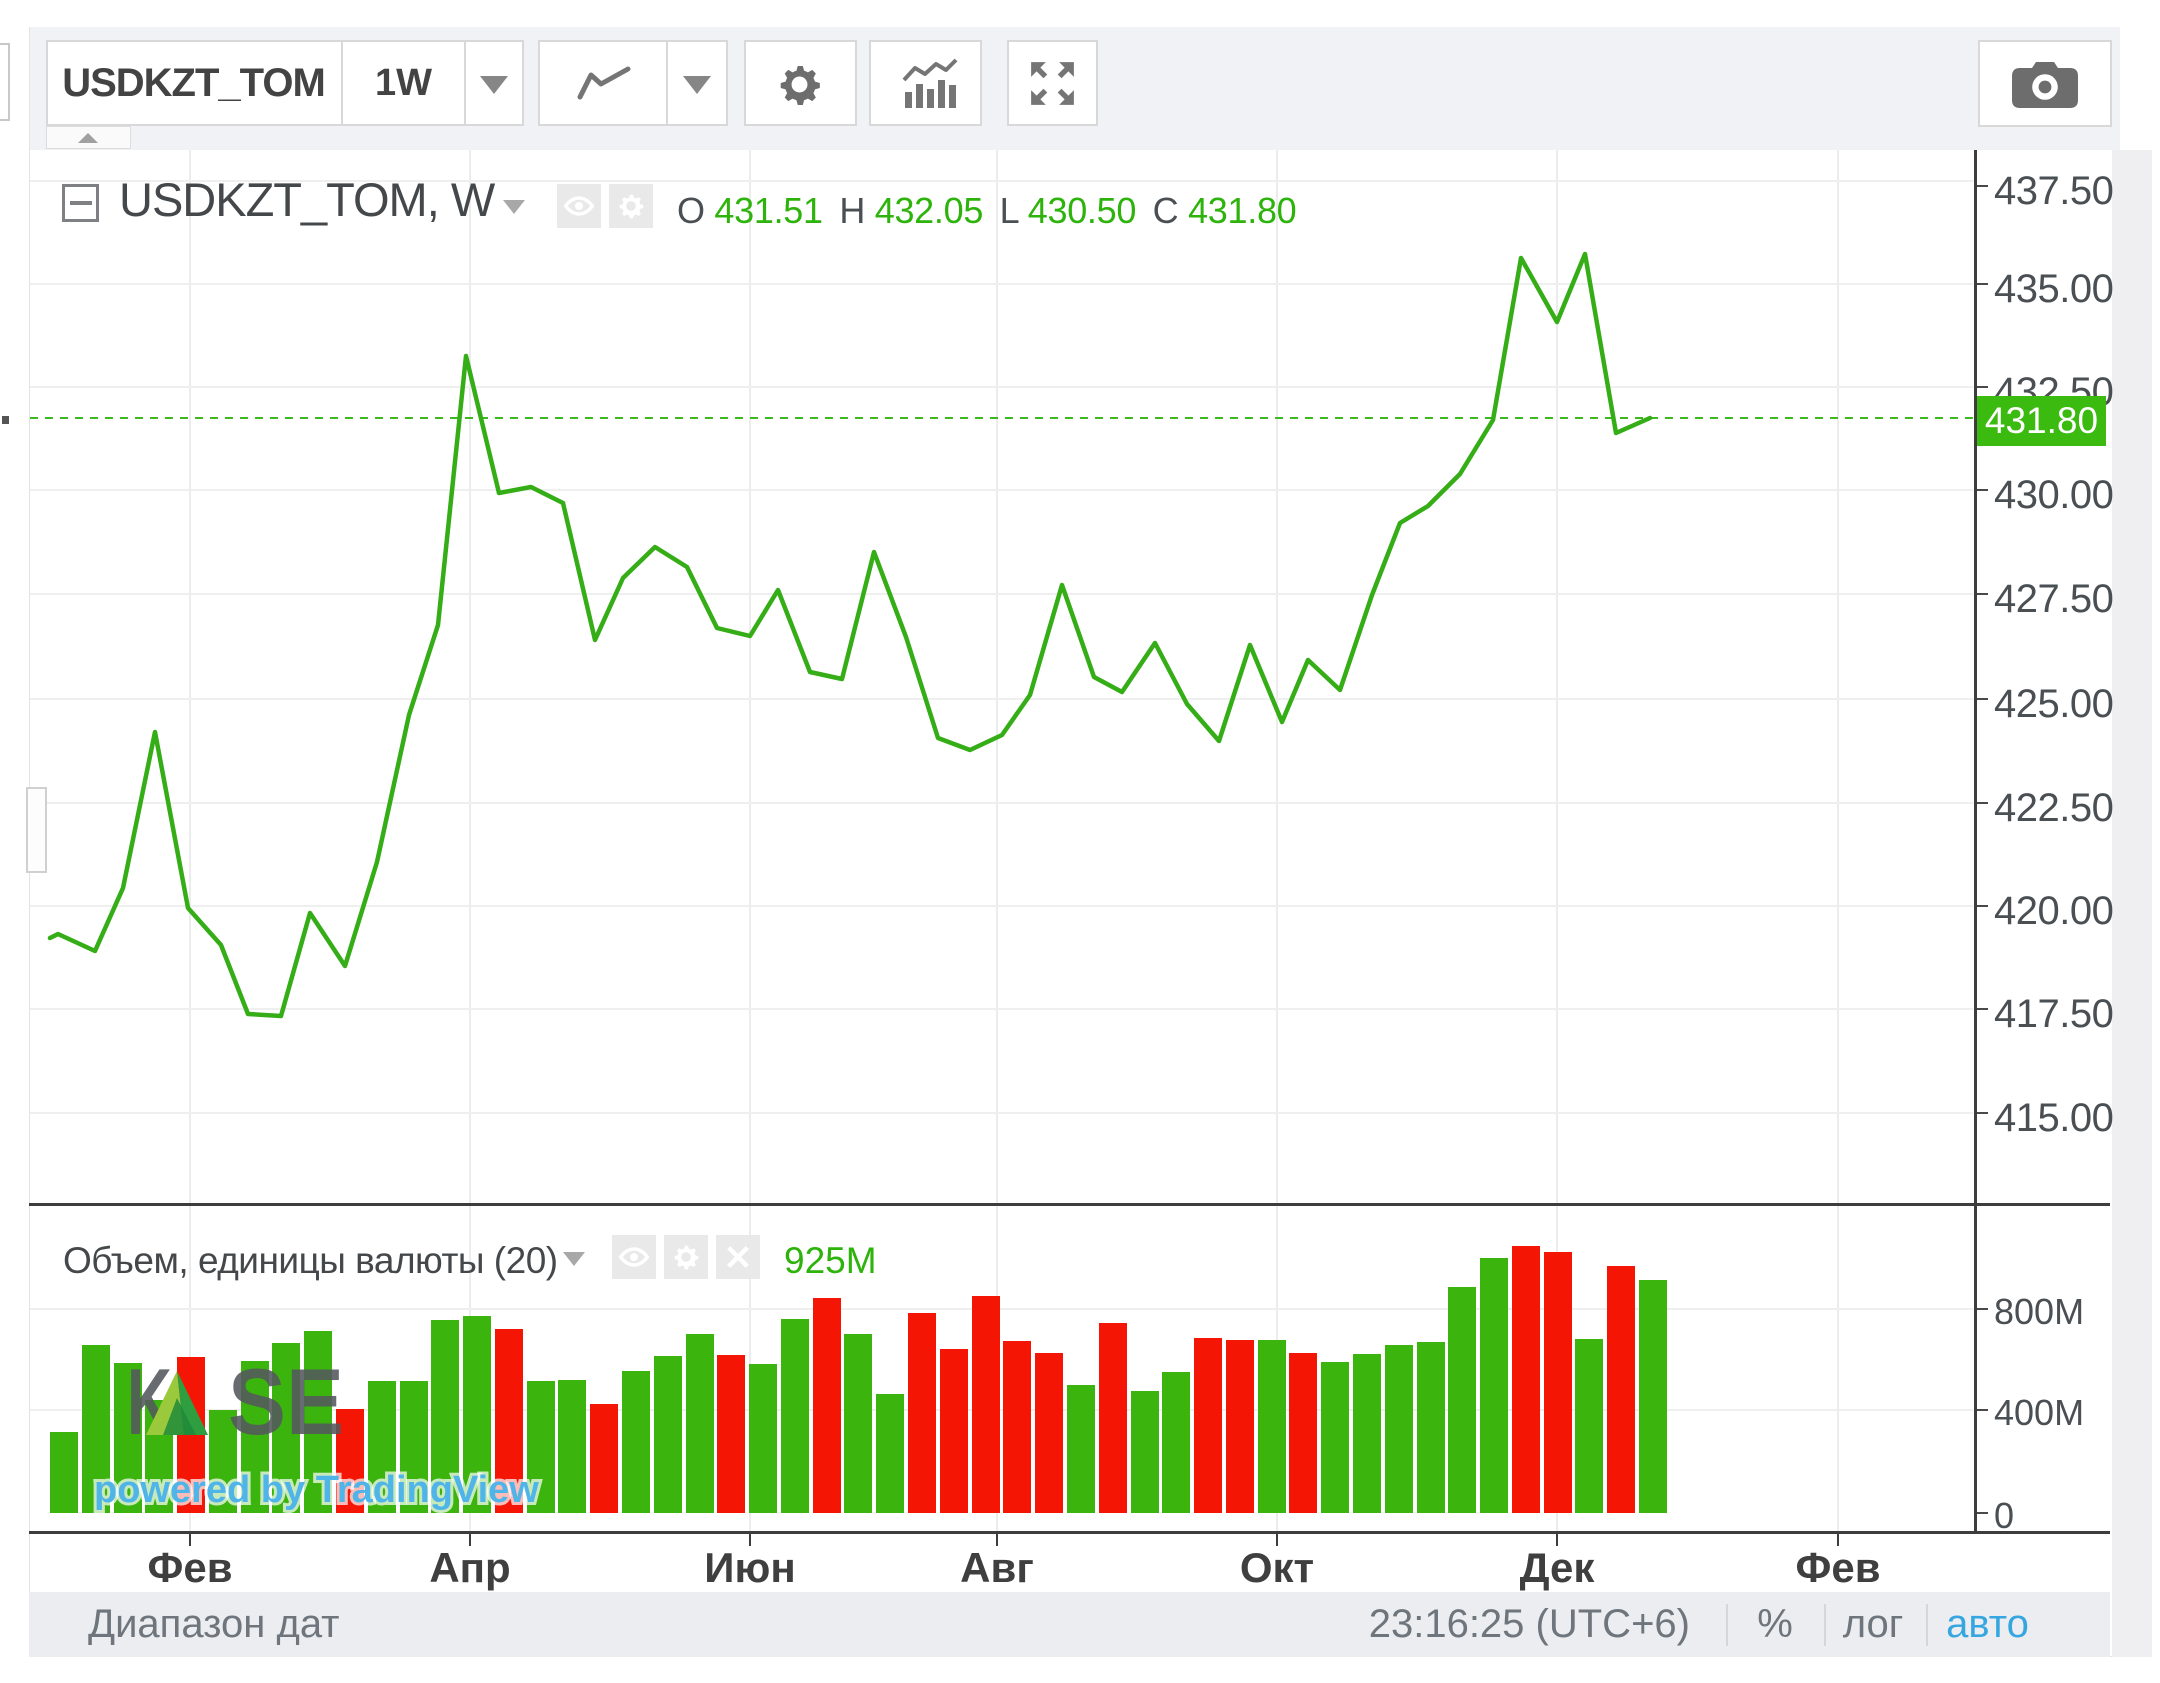 Image resolution: width=2160 pixels, height=1683 pixels. Describe the element at coordinates (286, 1401) in the screenshot. I see `svg-text: SE` at that location.